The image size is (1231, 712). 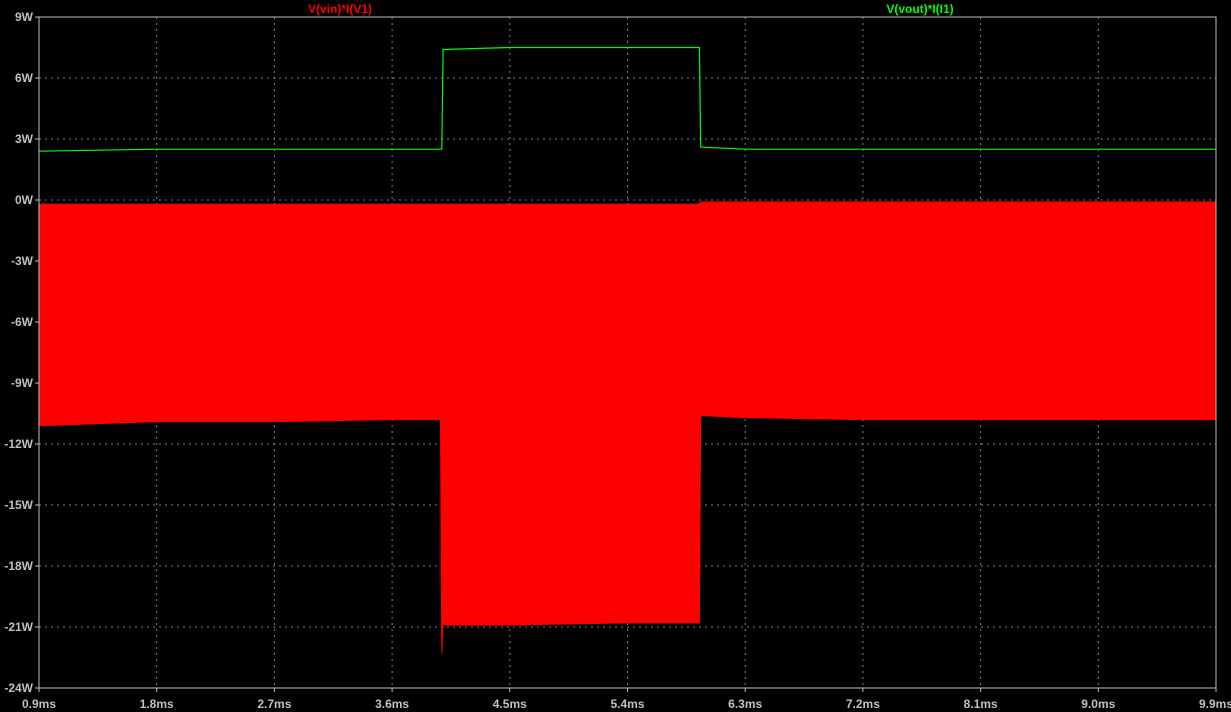 I want to click on y-tick-label: 3W, so click(x=24, y=139).